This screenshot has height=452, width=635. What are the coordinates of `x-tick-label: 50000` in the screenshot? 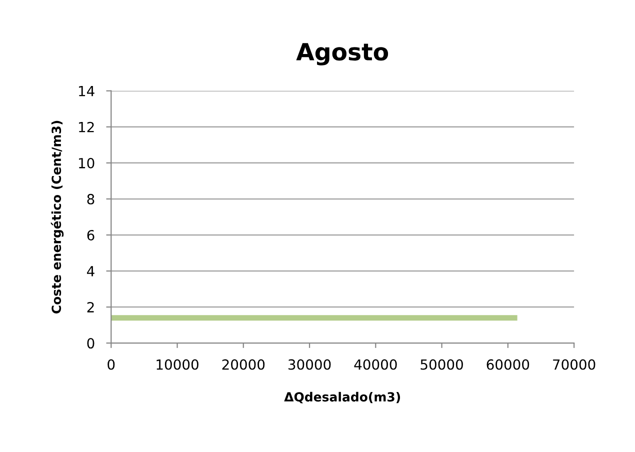 It's located at (441, 364).